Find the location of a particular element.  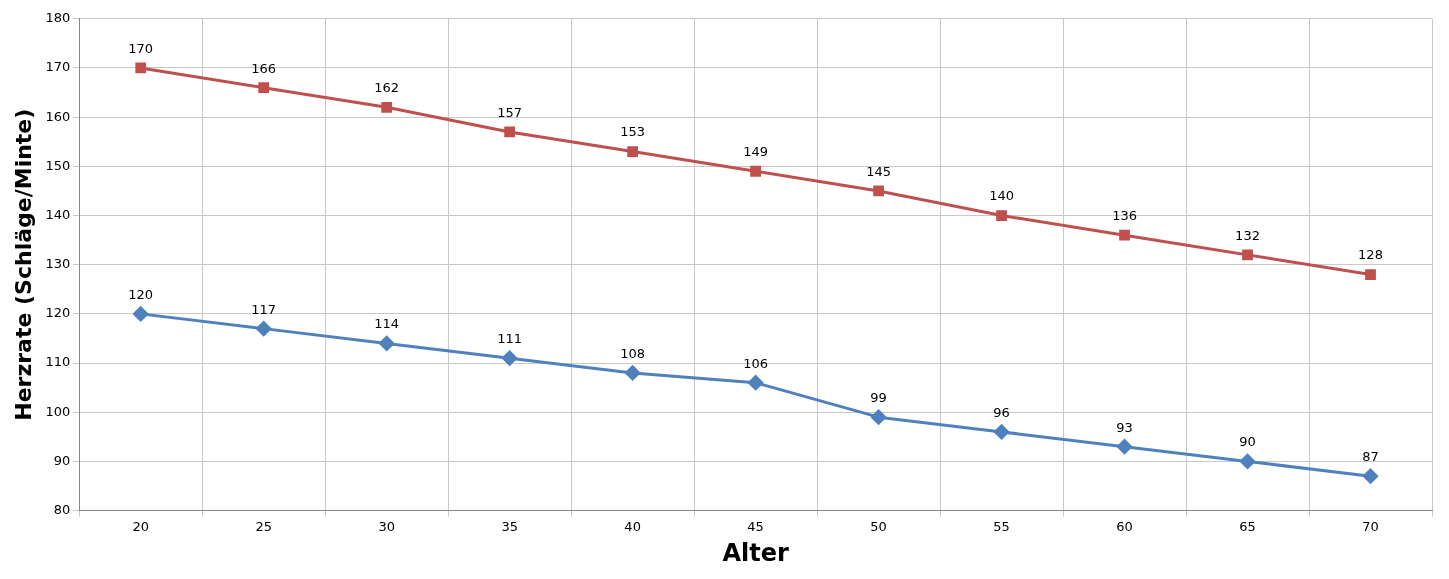

data-label: 166 is located at coordinates (264, 68).